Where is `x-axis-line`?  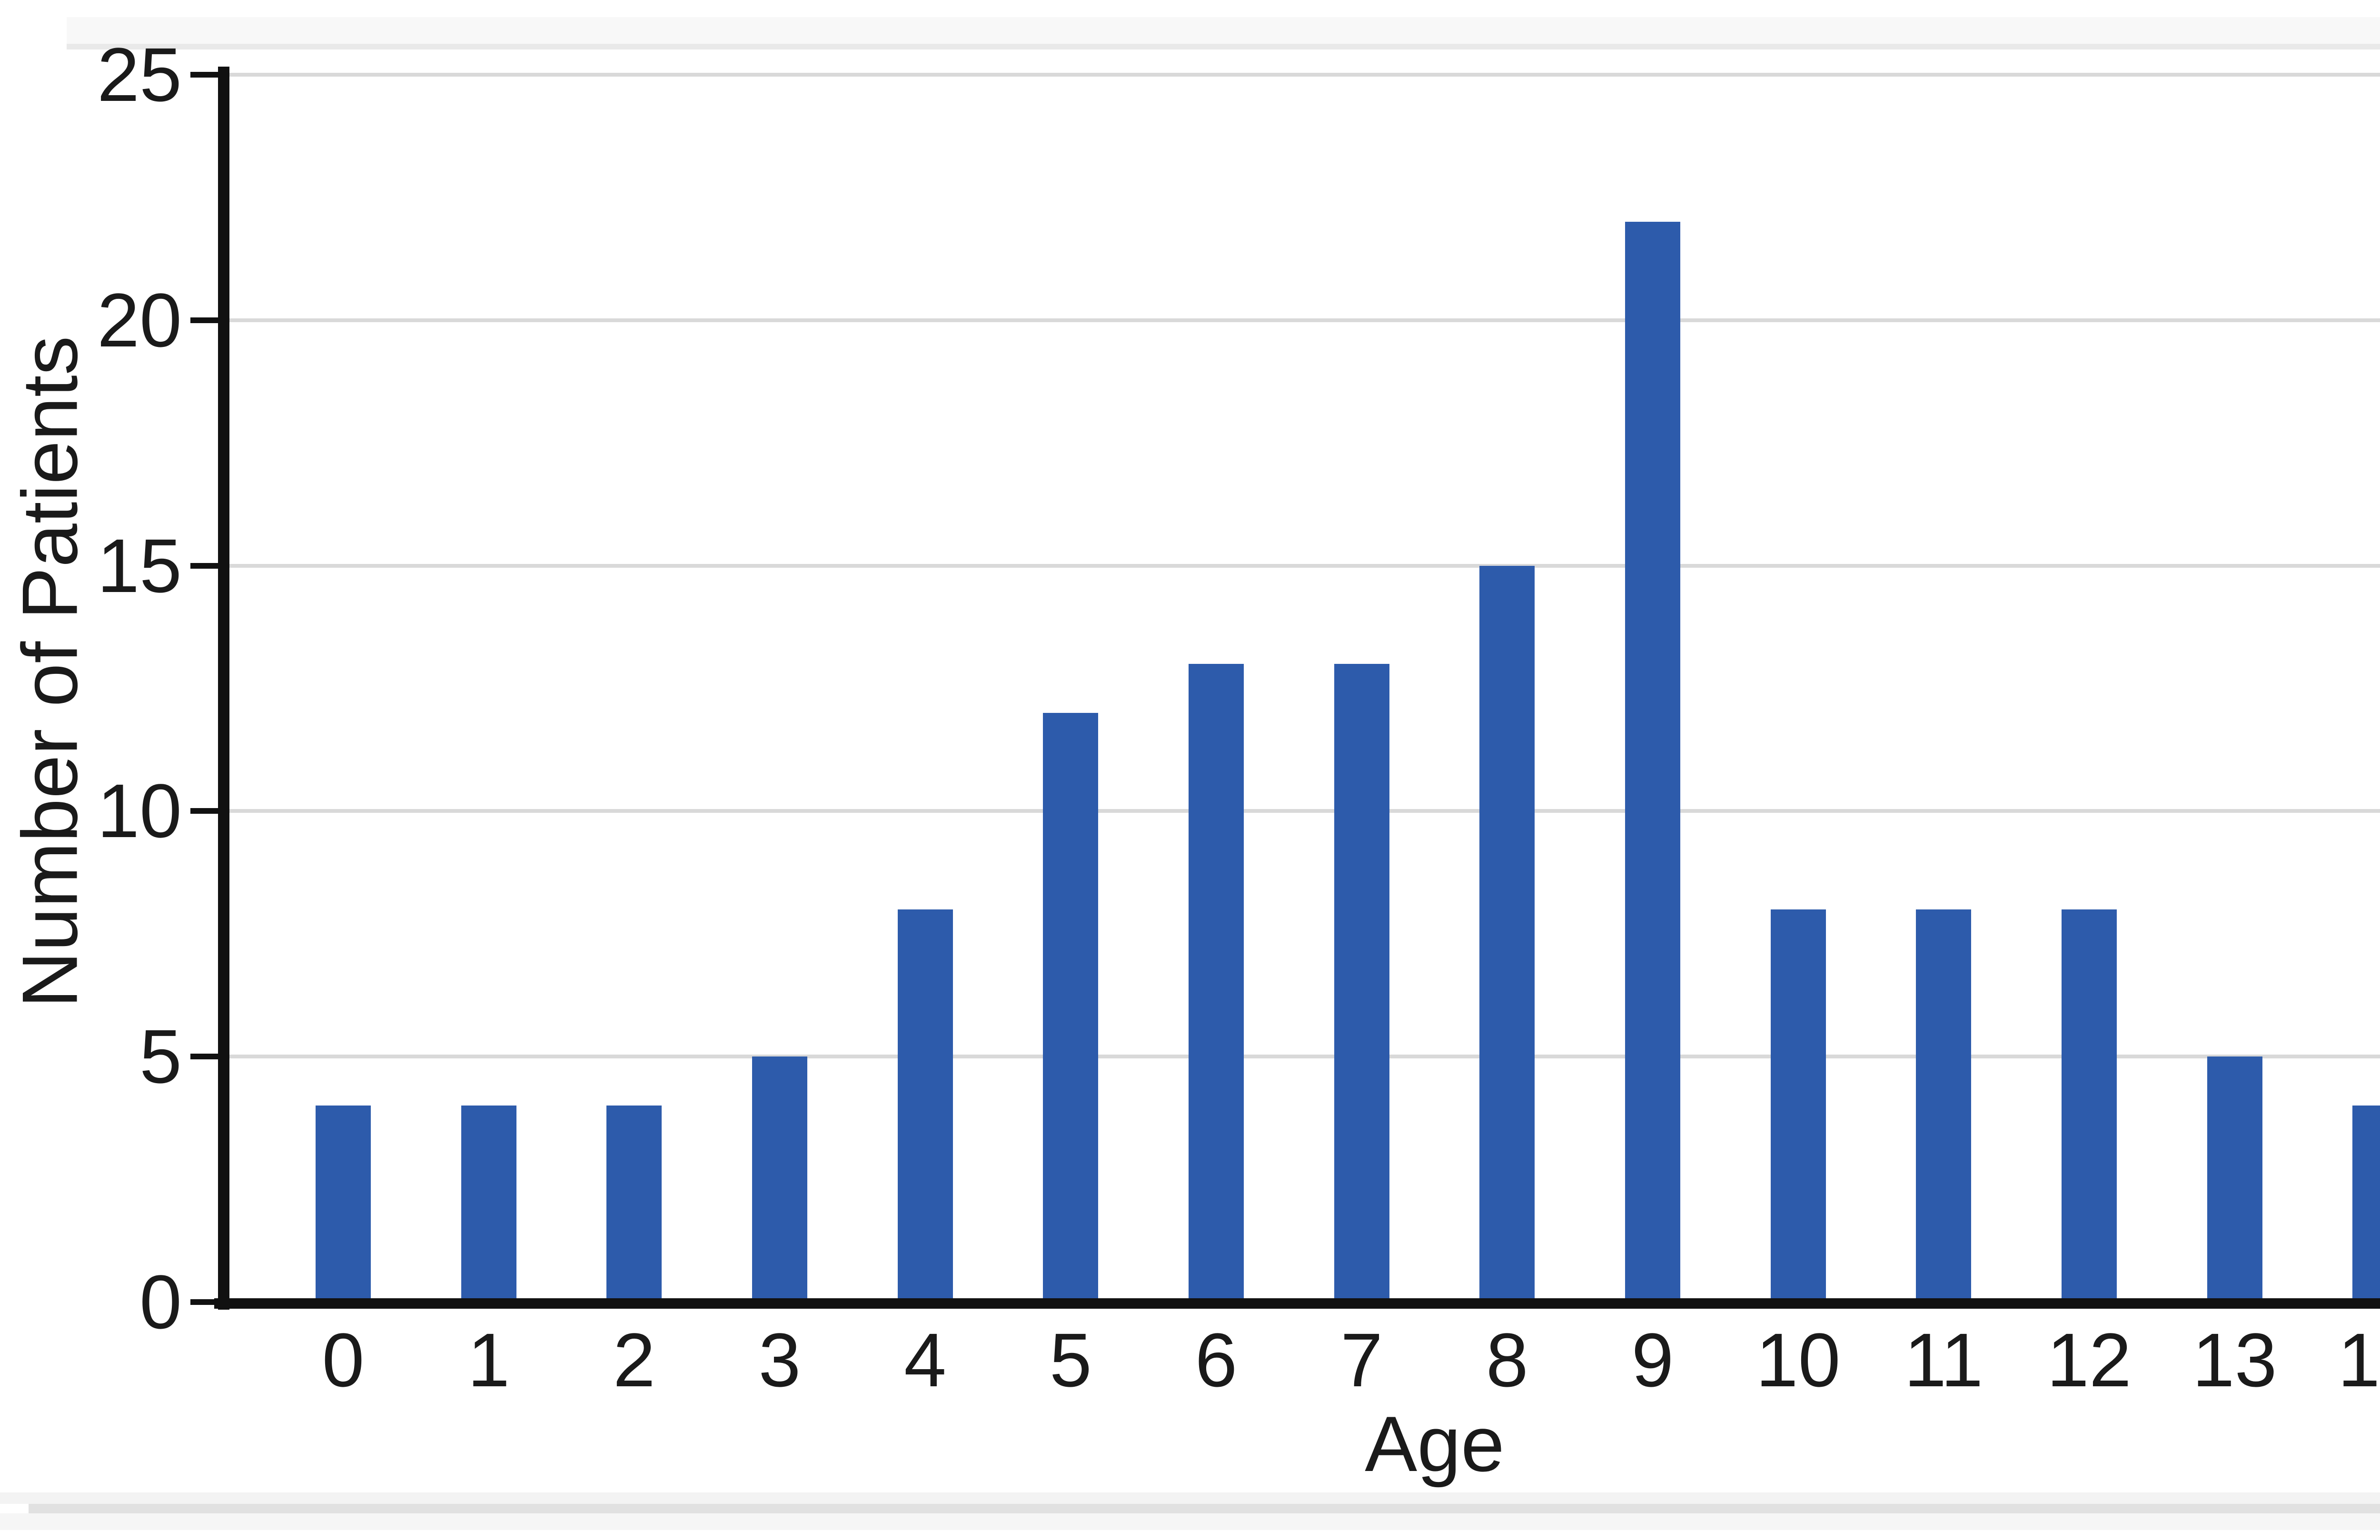 x-axis-line is located at coordinates (1297, 1303).